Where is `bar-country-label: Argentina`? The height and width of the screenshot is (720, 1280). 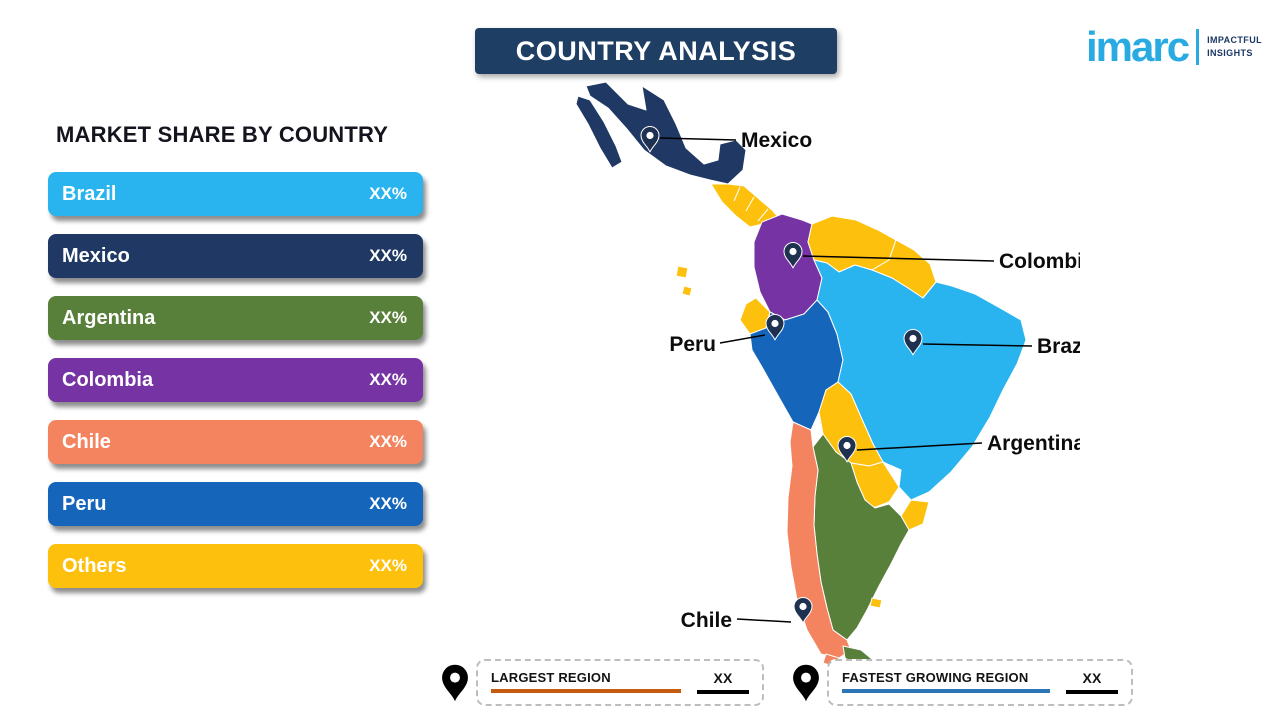 bar-country-label: Argentina is located at coordinates (109, 317).